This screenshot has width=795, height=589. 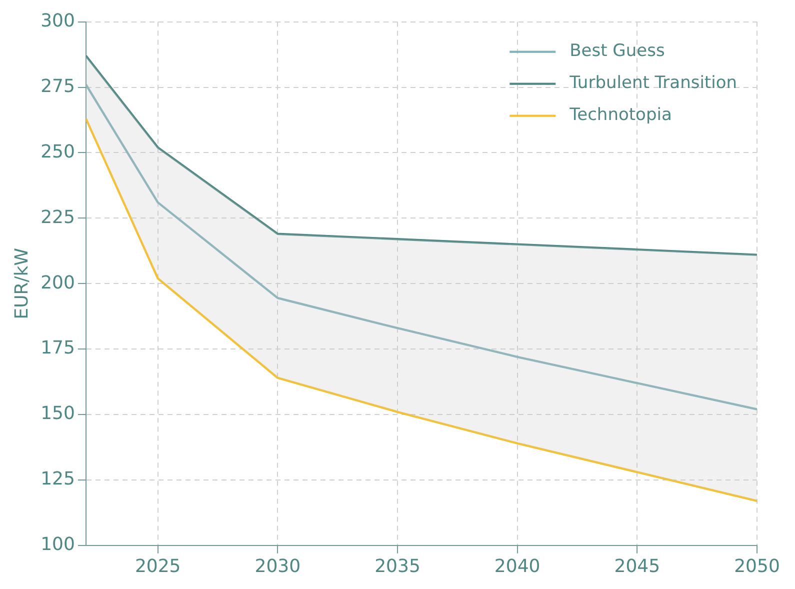 I want to click on x-tick-label: 2025, so click(x=157, y=566).